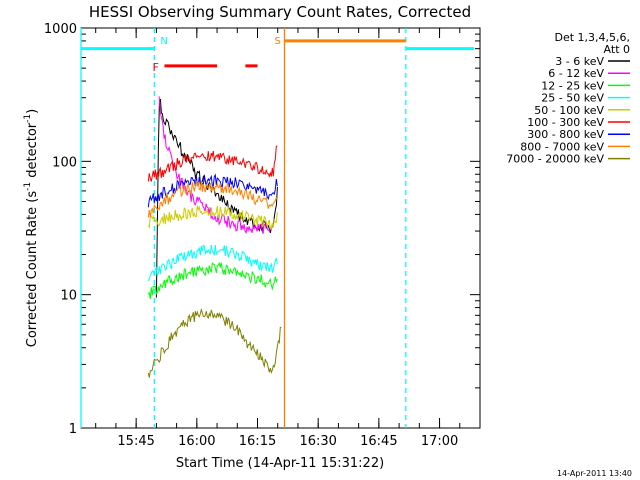  I want to click on x-axis-label: Start Time (14-Apr-11 15:31:22), so click(280, 463).